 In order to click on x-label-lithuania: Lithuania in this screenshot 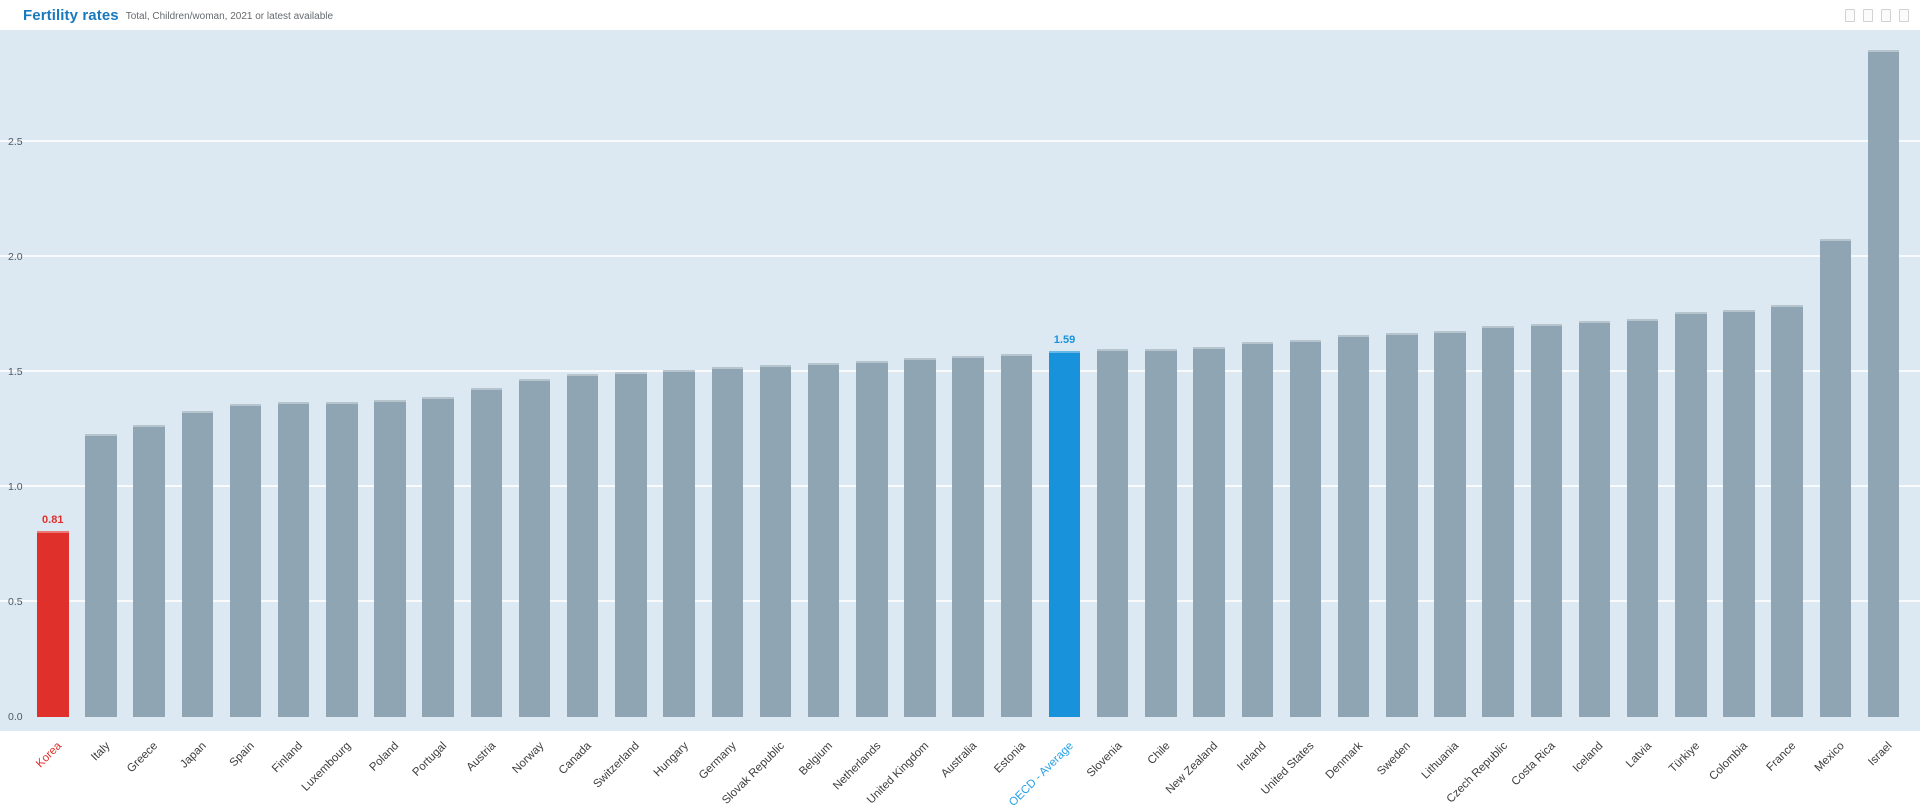, I will do `click(1440, 761)`.